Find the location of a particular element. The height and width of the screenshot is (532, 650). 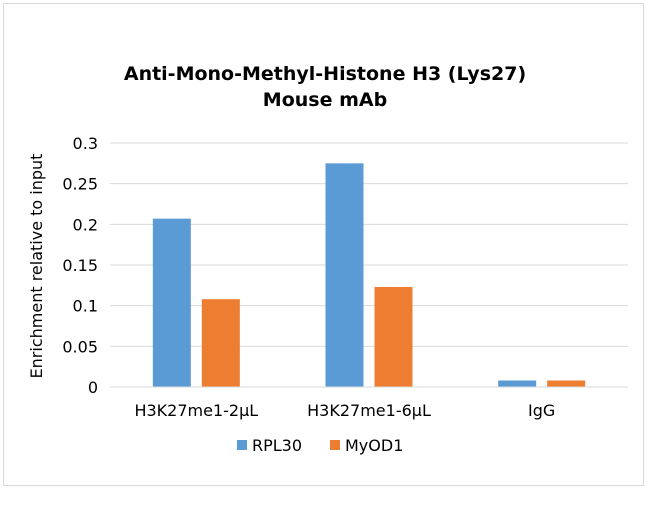

y-tick-label: 0.3 is located at coordinates (85, 143).